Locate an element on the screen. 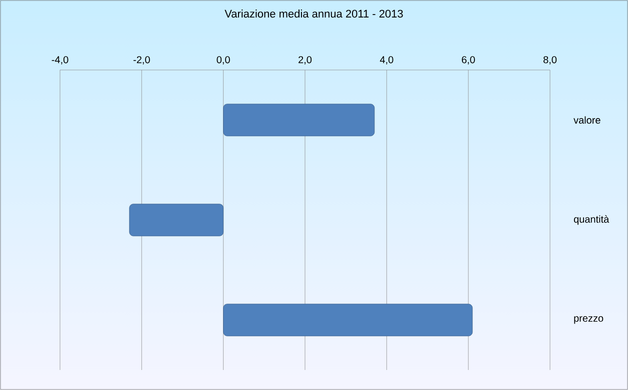 Image resolution: width=628 pixels, height=390 pixels. chart-title: Variazione media annua 2011 - 2013 is located at coordinates (313, 14).